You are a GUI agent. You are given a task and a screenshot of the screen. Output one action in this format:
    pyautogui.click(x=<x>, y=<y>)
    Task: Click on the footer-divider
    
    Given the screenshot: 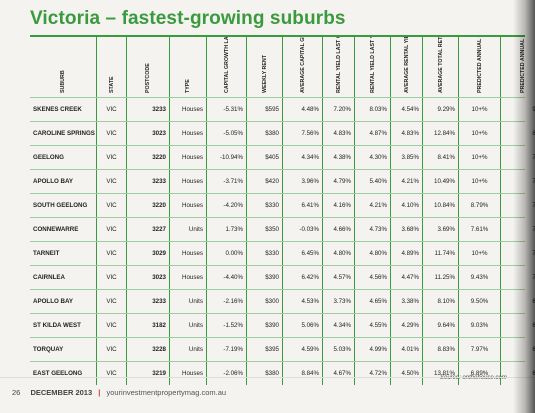 What is the action you would take?
    pyautogui.click(x=267, y=377)
    